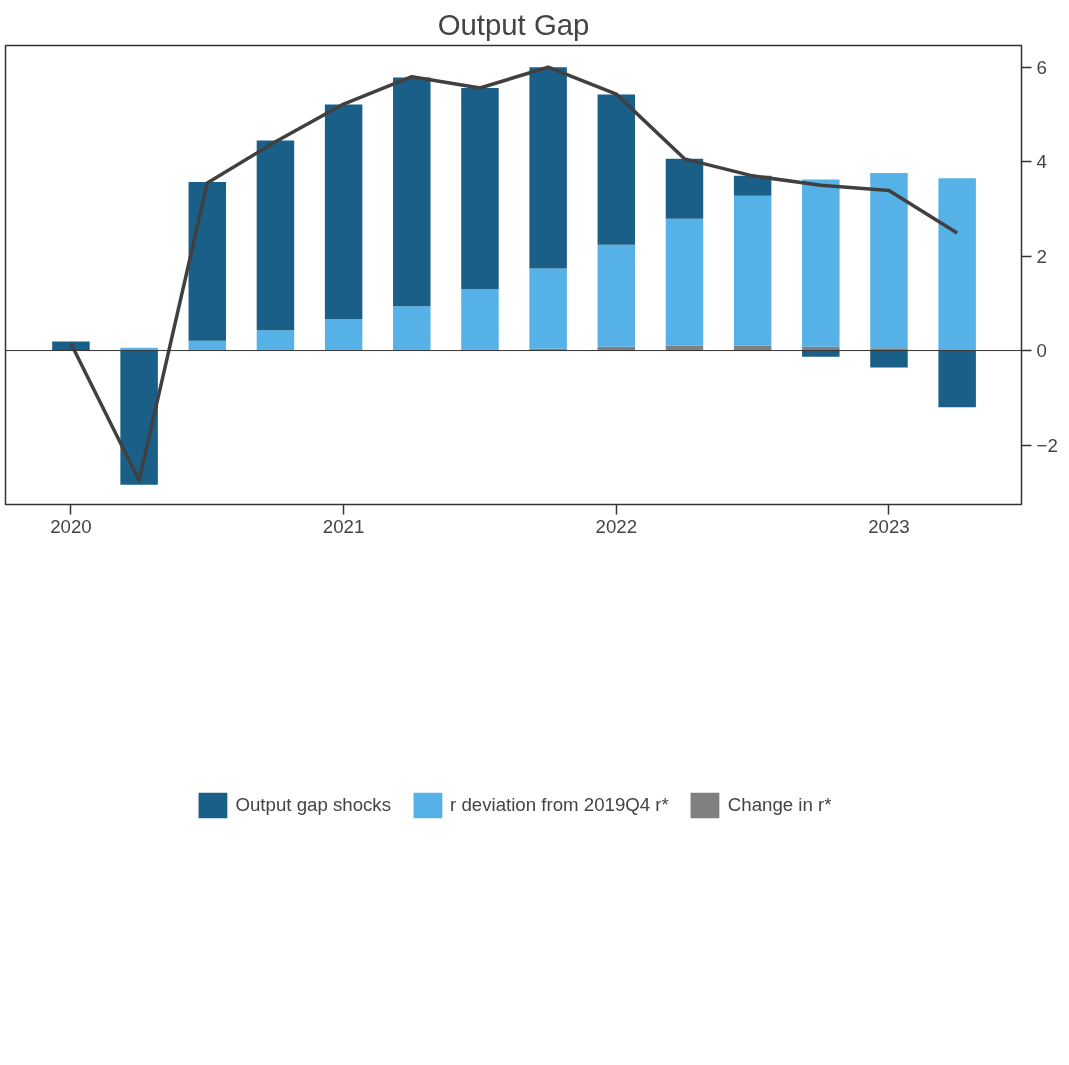 The width and height of the screenshot is (1069, 1065). I want to click on y-tick-label: 4, so click(1041, 162).